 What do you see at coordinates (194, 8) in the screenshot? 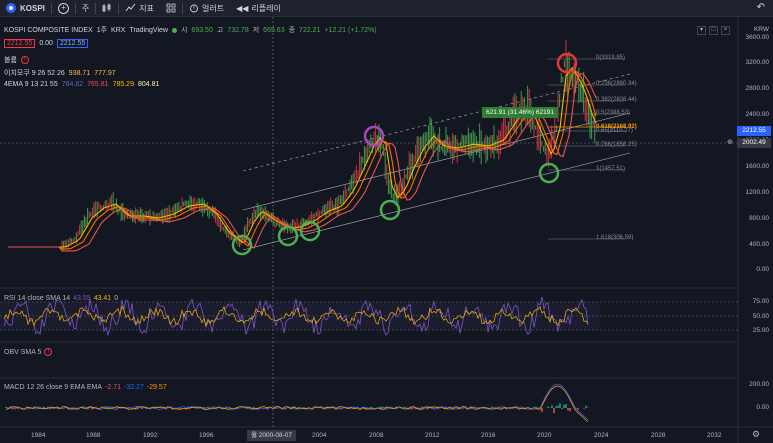
I see `alarm-clock-icon` at bounding box center [194, 8].